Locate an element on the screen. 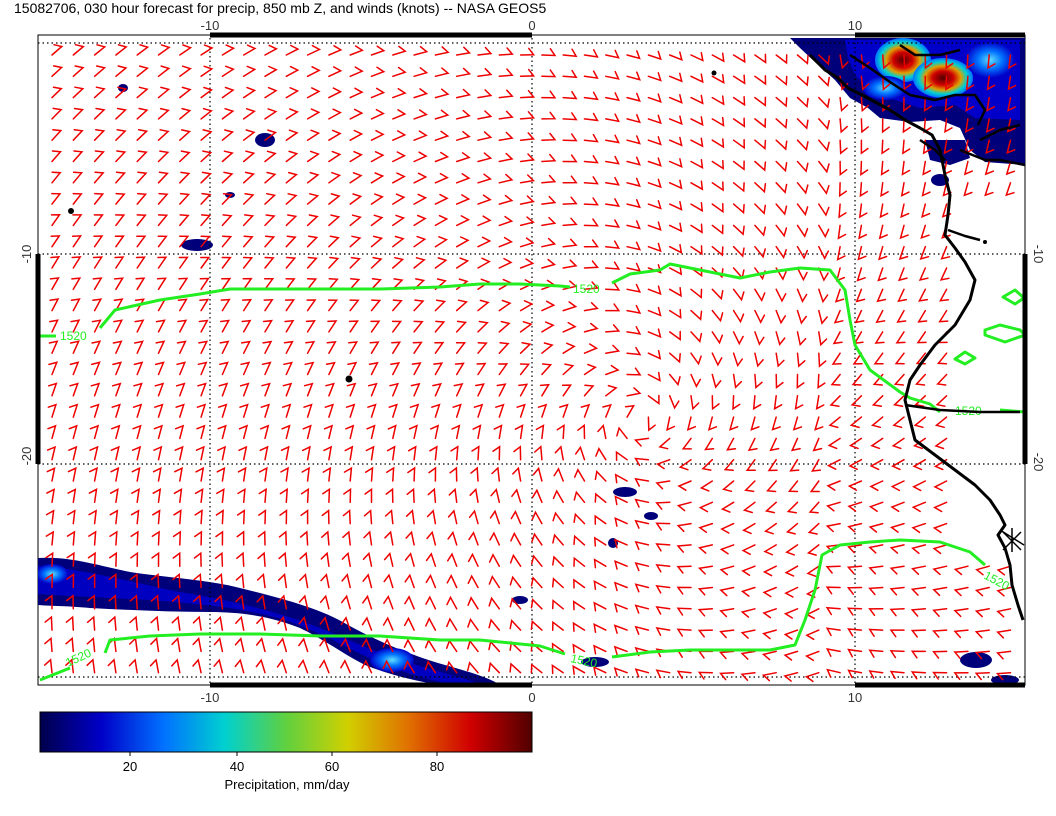 Image resolution: width=1056 pixels, height=816 pixels. contour-small-loop is located at coordinates (1004, 333).